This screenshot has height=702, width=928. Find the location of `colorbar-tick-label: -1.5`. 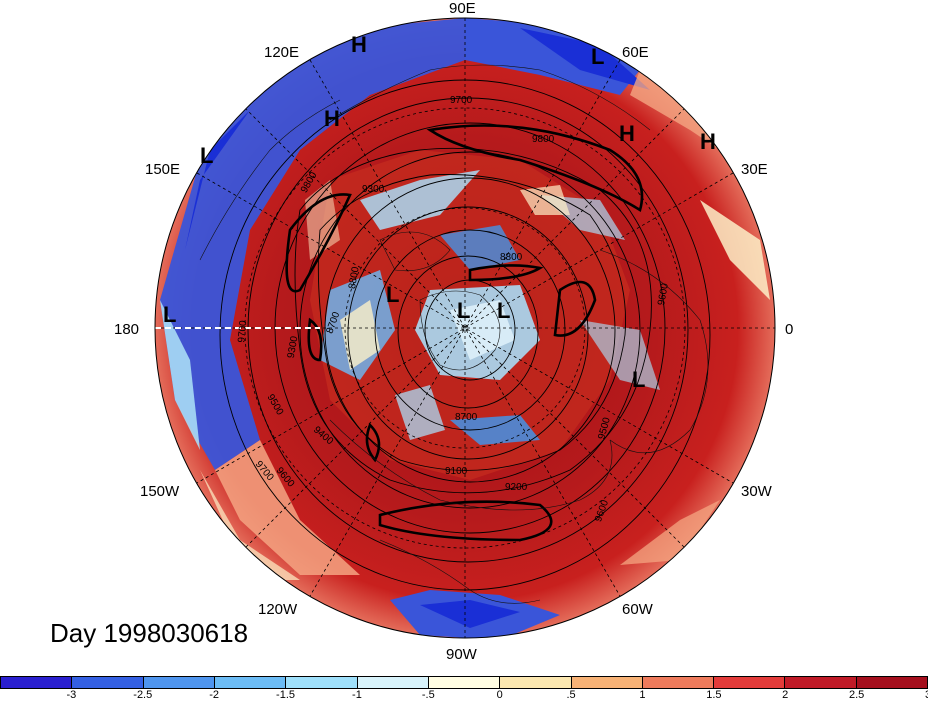

colorbar-tick-label: -1.5 is located at coordinates (286, 695).